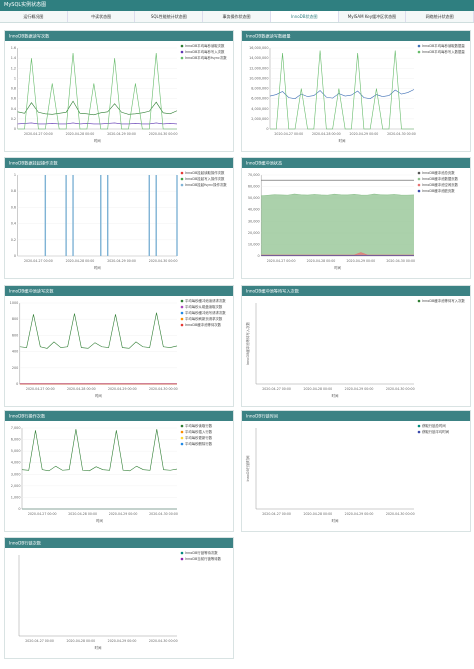 The width and height of the screenshot is (474, 669). What do you see at coordinates (27, 415) in the screenshot?
I see `chart-title: InnoDB行操作次数` at bounding box center [27, 415].